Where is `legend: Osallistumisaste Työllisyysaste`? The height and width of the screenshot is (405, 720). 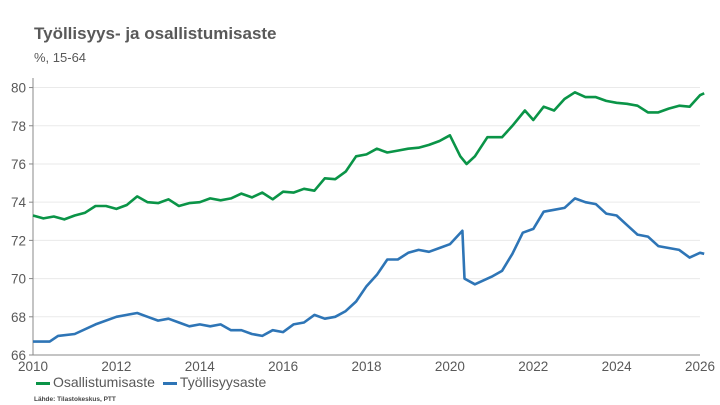
legend: Osallistumisaste Työllisyysaste is located at coordinates (151, 382).